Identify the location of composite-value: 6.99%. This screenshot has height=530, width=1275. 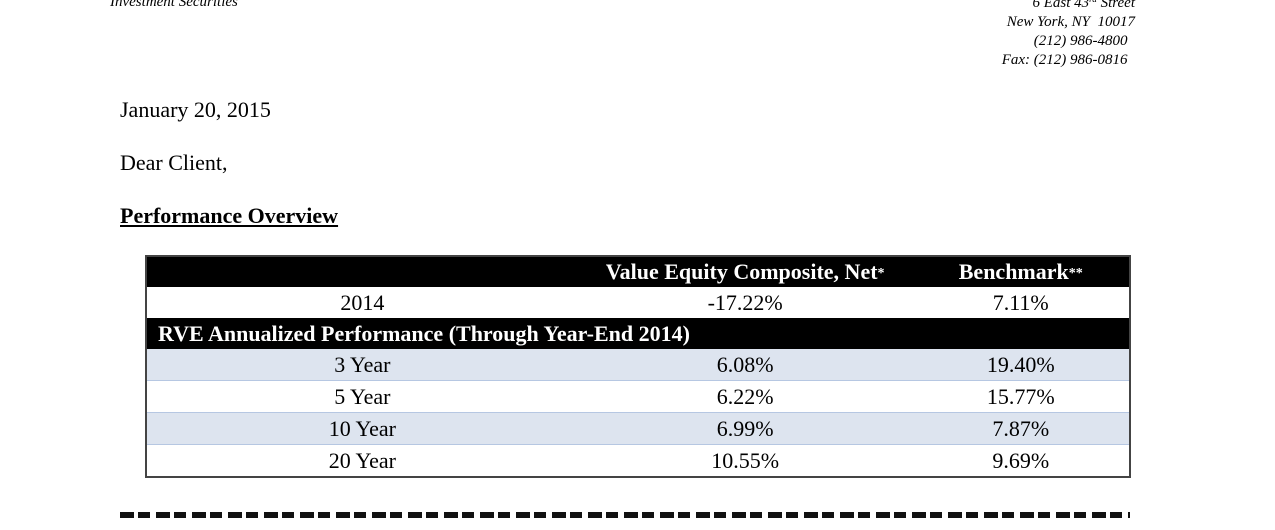
(745, 428).